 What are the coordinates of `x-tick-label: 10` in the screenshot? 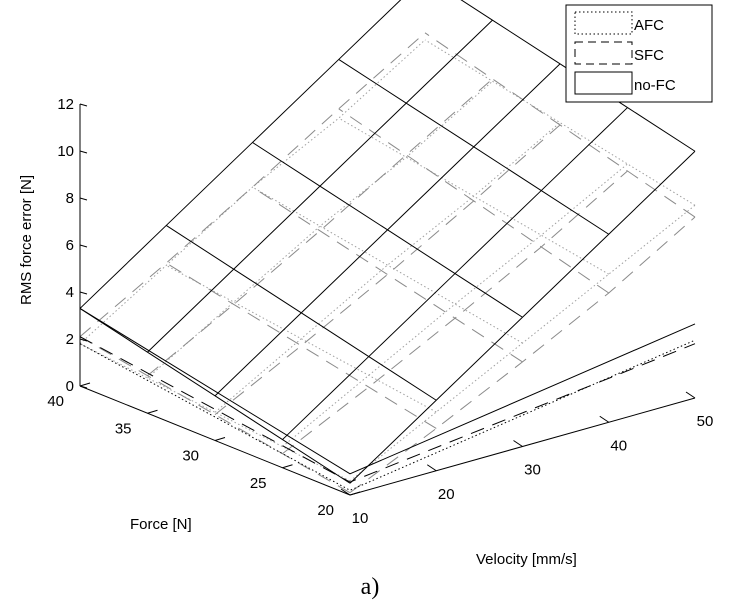 It's located at (360, 518).